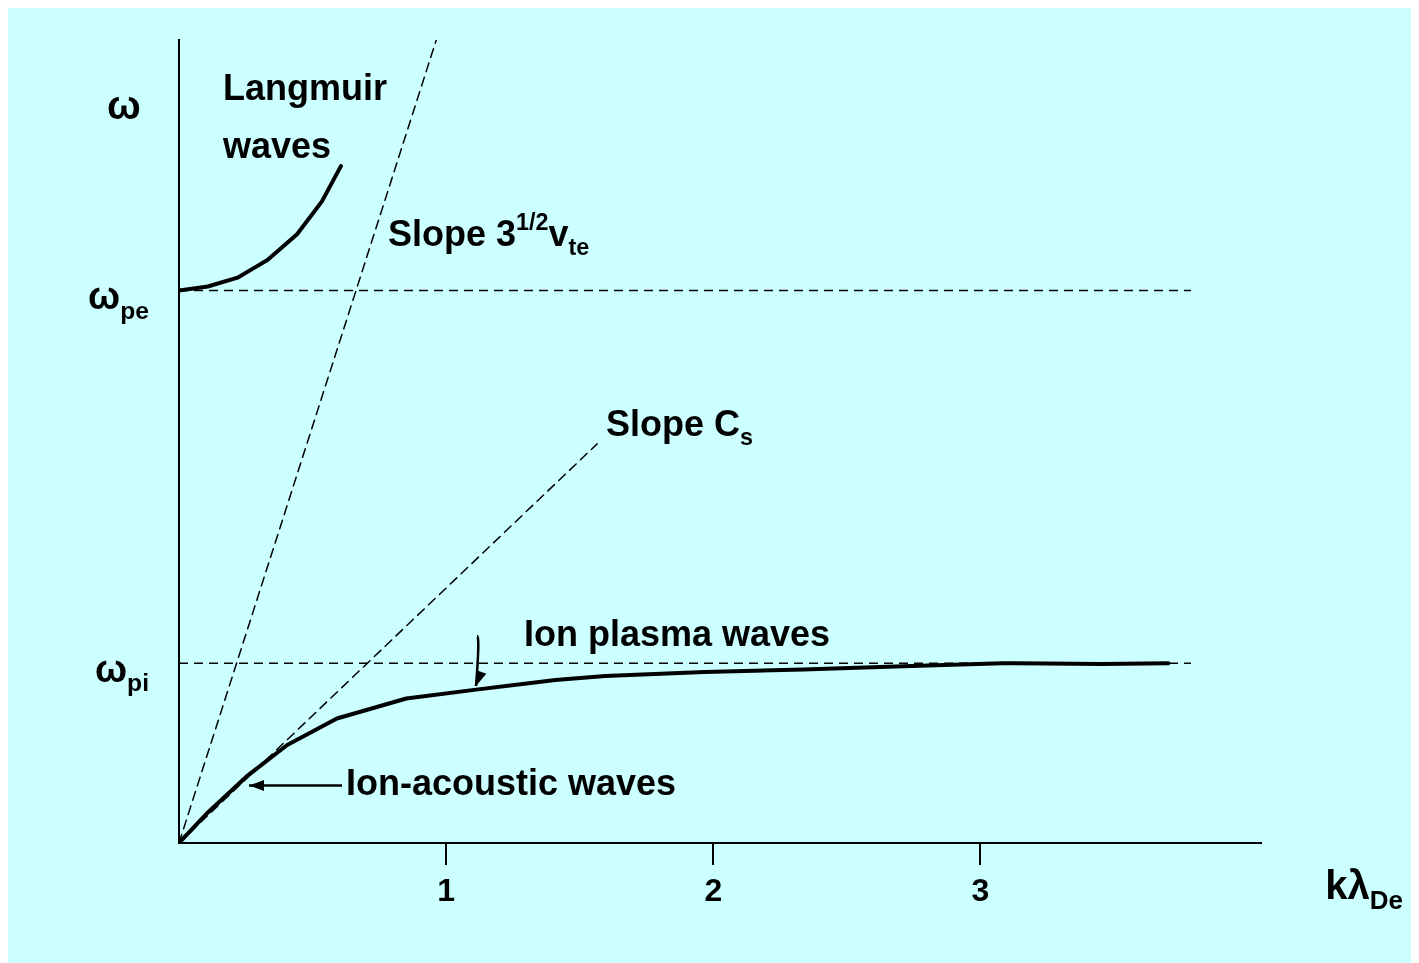 The width and height of the screenshot is (1419, 963). What do you see at coordinates (713, 890) in the screenshot?
I see `x-tick-label: 2` at bounding box center [713, 890].